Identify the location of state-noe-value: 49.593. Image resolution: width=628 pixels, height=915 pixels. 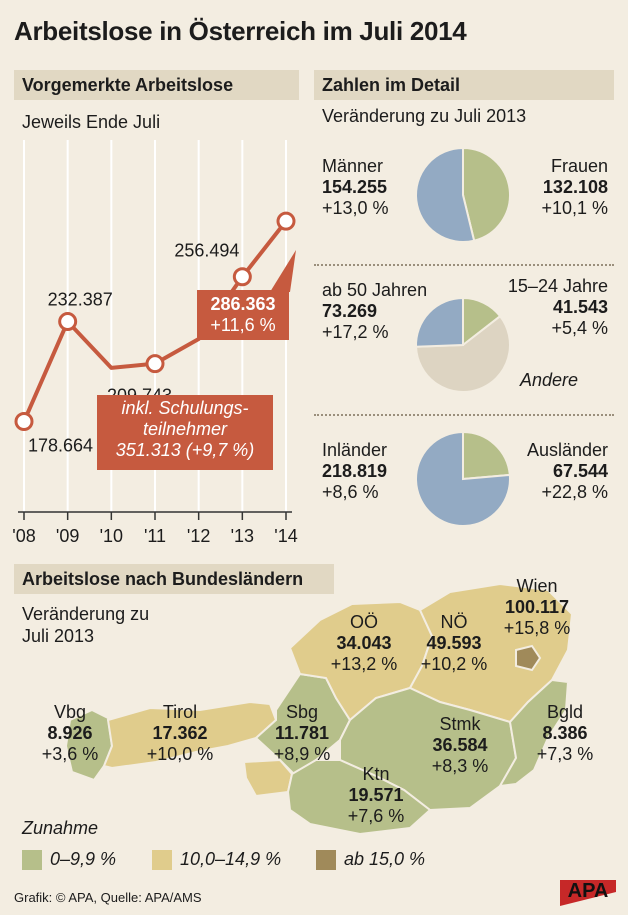
(454, 643).